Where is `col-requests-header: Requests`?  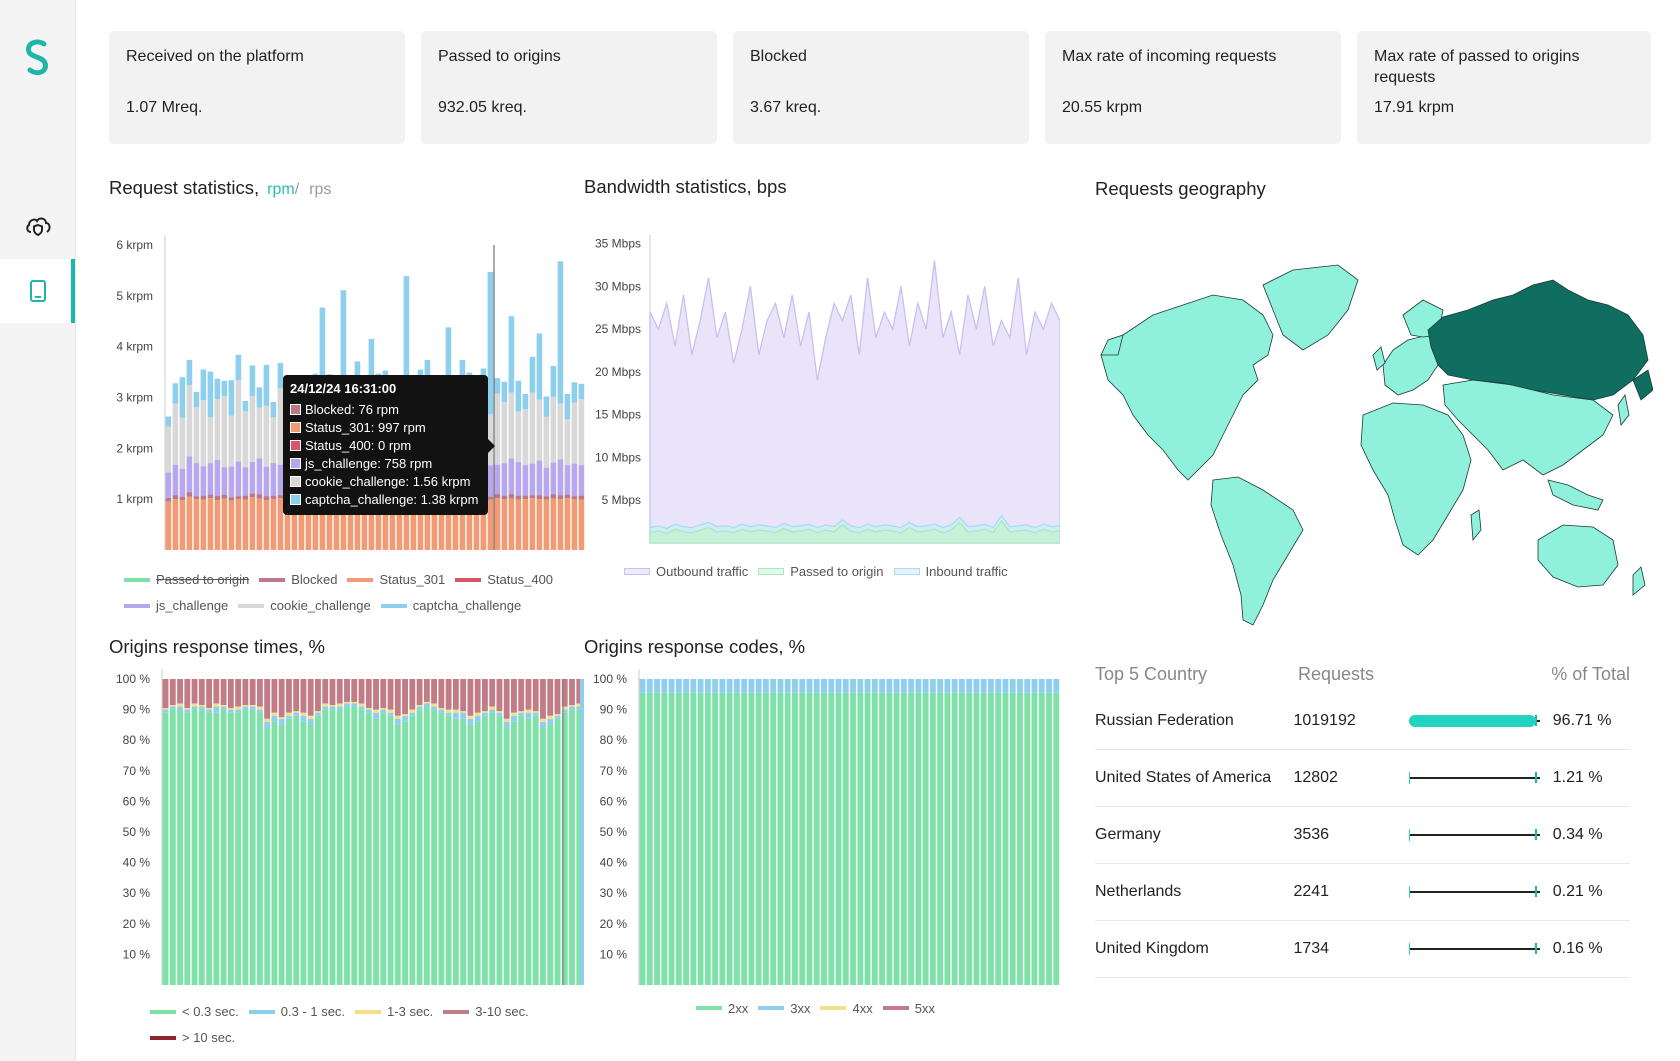
col-requests-header: Requests is located at coordinates (1336, 673).